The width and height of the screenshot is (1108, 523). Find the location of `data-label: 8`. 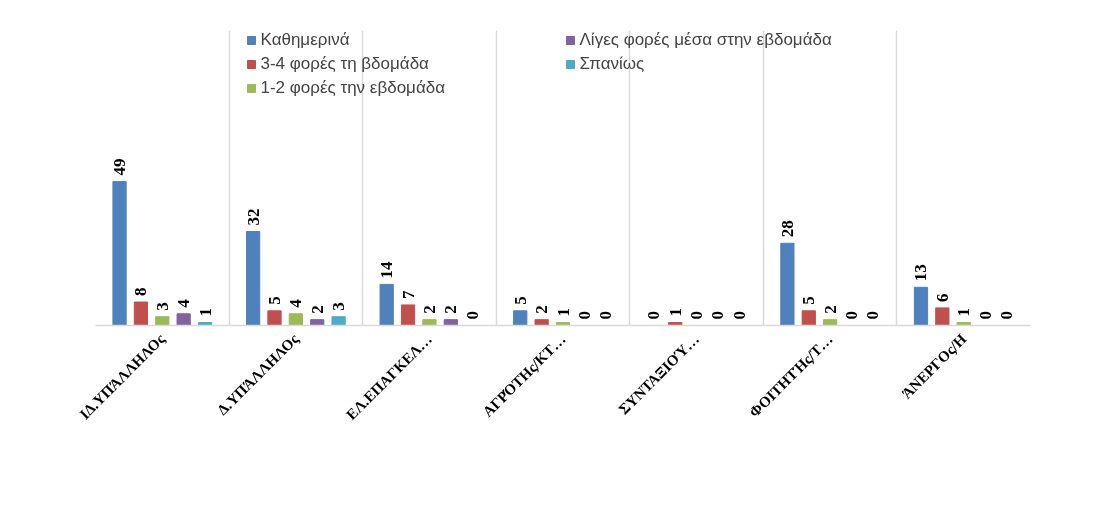

data-label: 8 is located at coordinates (141, 292).